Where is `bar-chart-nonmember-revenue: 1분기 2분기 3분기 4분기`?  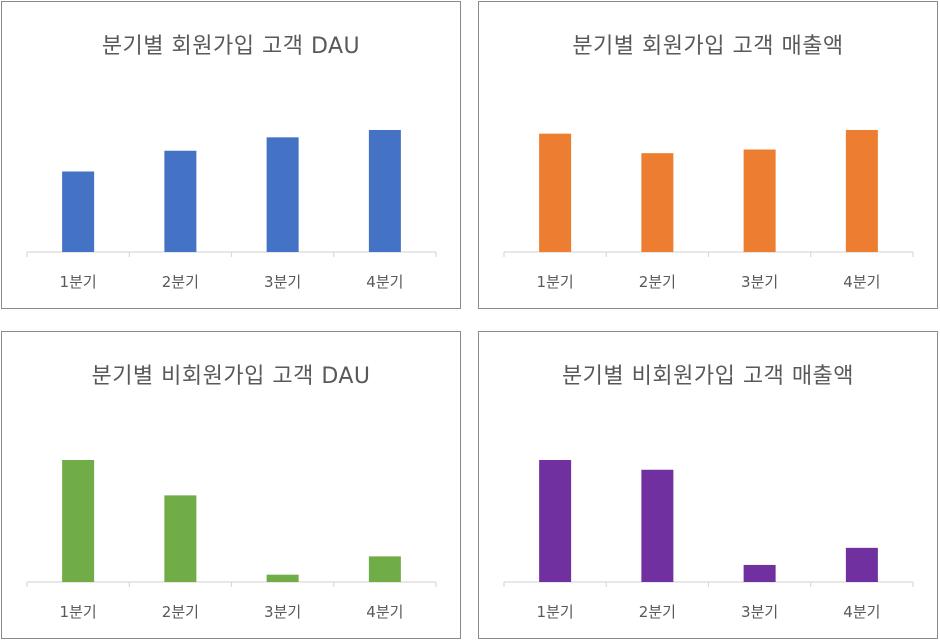
bar-chart-nonmember-revenue: 1분기 2분기 3분기 4분기 is located at coordinates (708, 540).